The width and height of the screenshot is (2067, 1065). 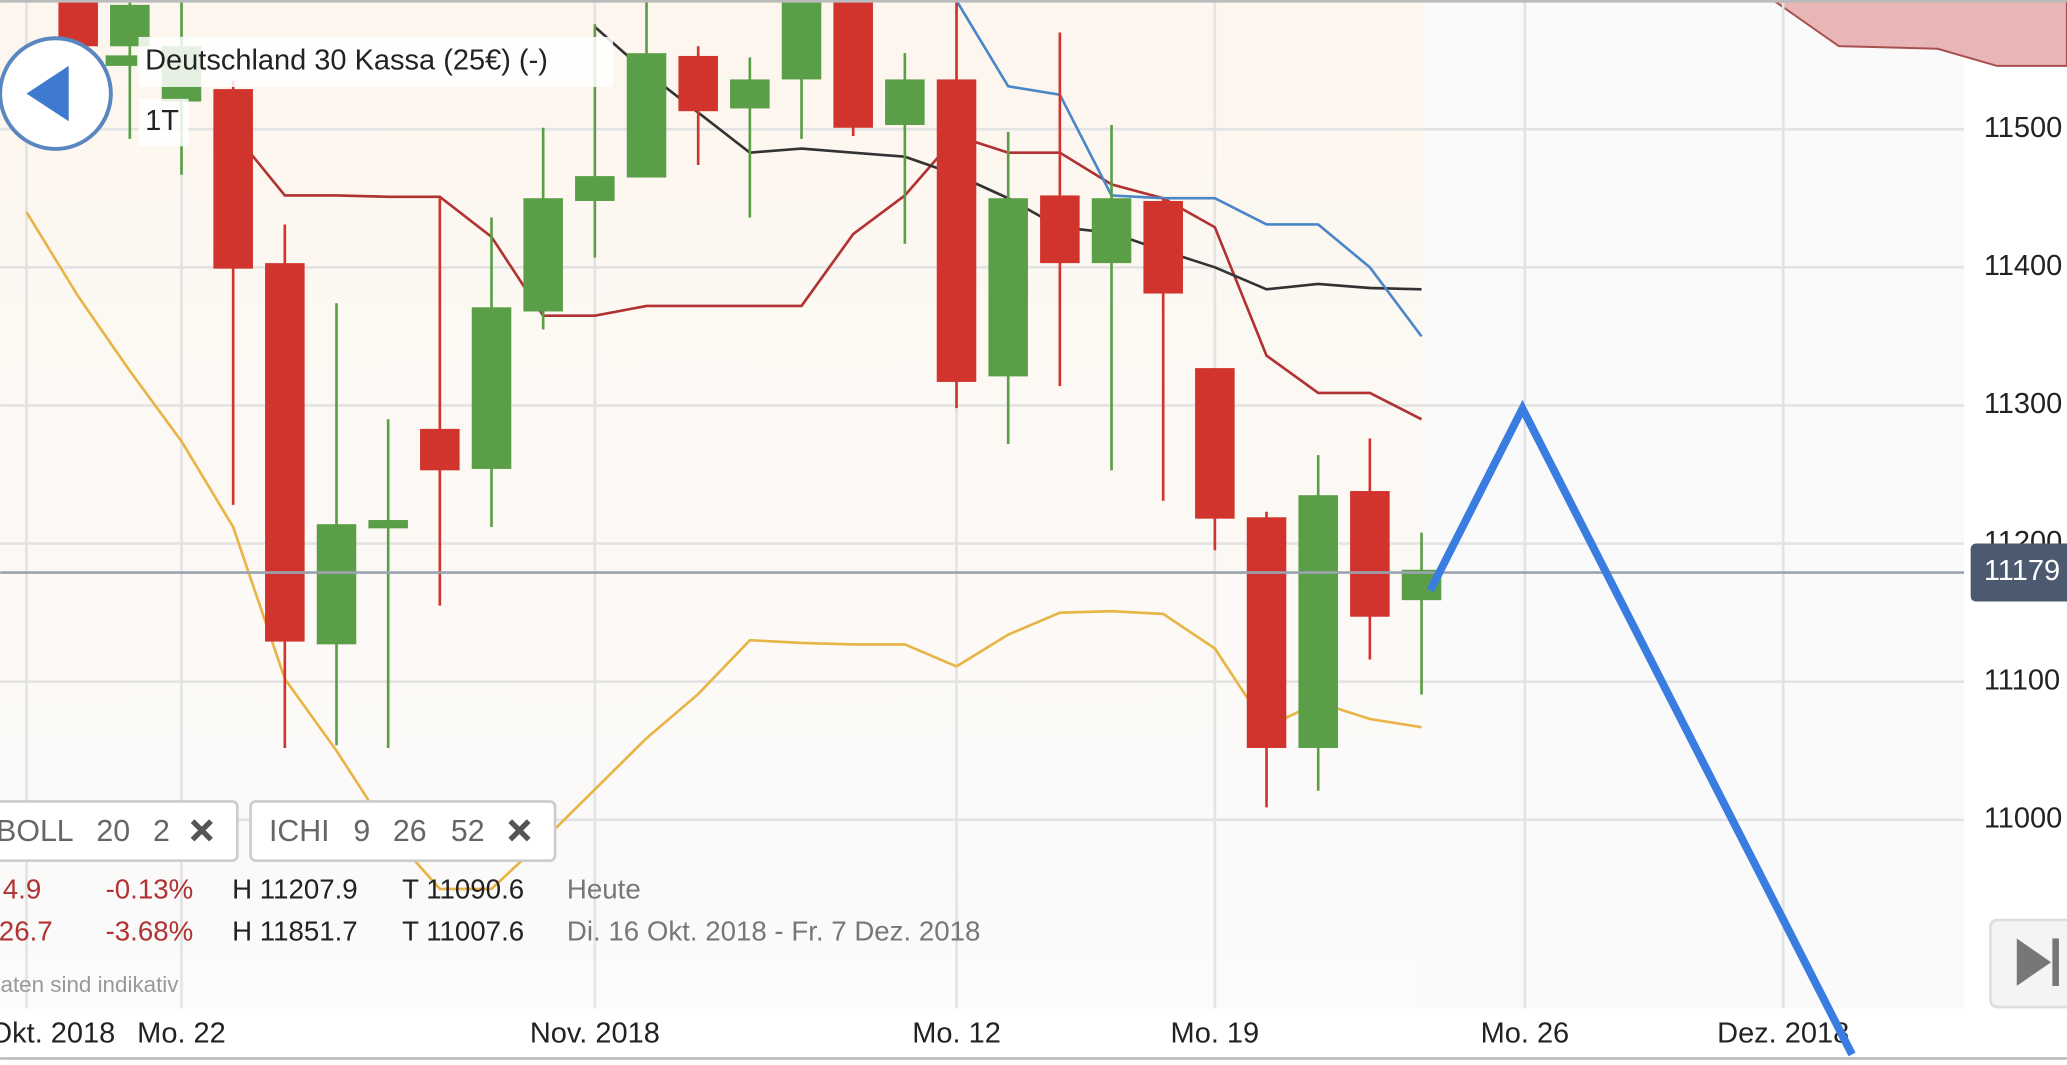 What do you see at coordinates (2023, 818) in the screenshot?
I see `y-tick-label: 11000` at bounding box center [2023, 818].